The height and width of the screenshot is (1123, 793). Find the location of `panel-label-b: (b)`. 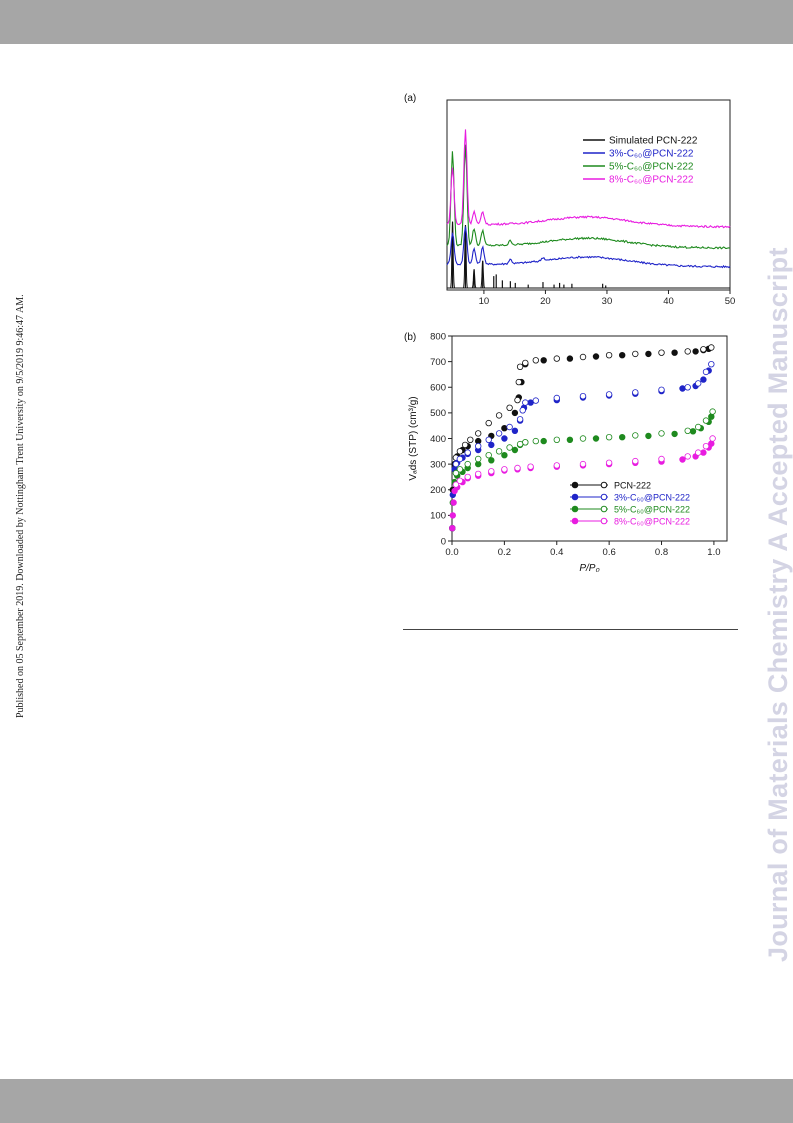

panel-label-b: (b) is located at coordinates (410, 337).